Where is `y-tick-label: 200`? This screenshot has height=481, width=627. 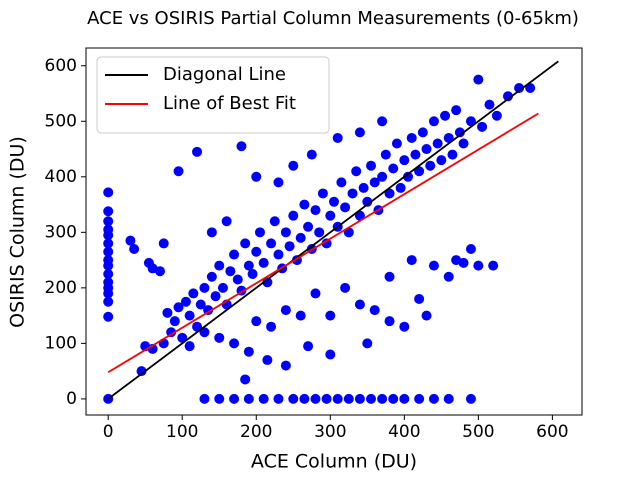
y-tick-label: 200 is located at coordinates (61, 288).